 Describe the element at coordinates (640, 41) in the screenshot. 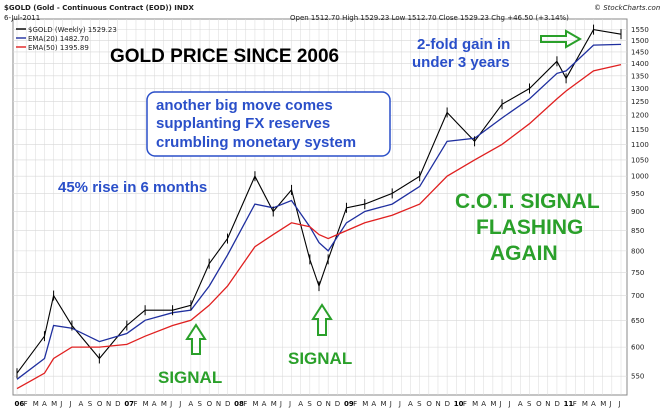

I see `y-tick-label: 1500` at that location.